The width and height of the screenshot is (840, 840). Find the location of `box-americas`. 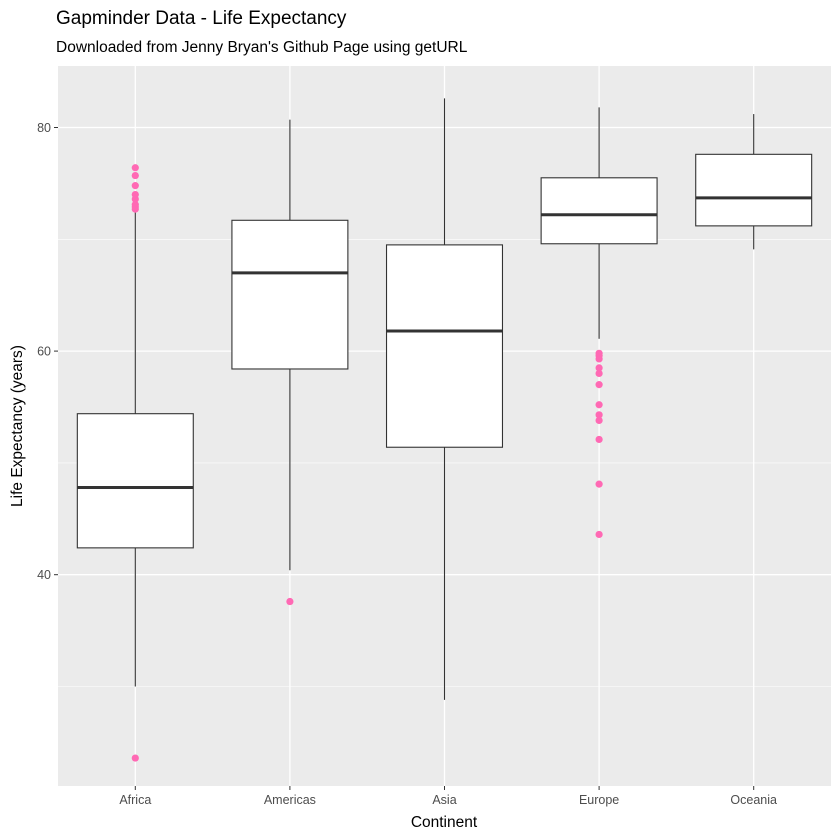

box-americas is located at coordinates (290, 362).